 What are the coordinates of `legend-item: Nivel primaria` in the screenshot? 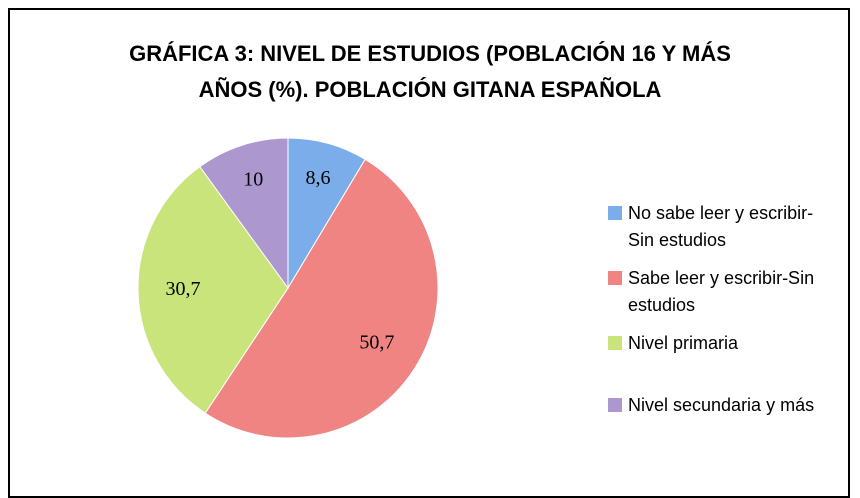 It's located at (718, 343).